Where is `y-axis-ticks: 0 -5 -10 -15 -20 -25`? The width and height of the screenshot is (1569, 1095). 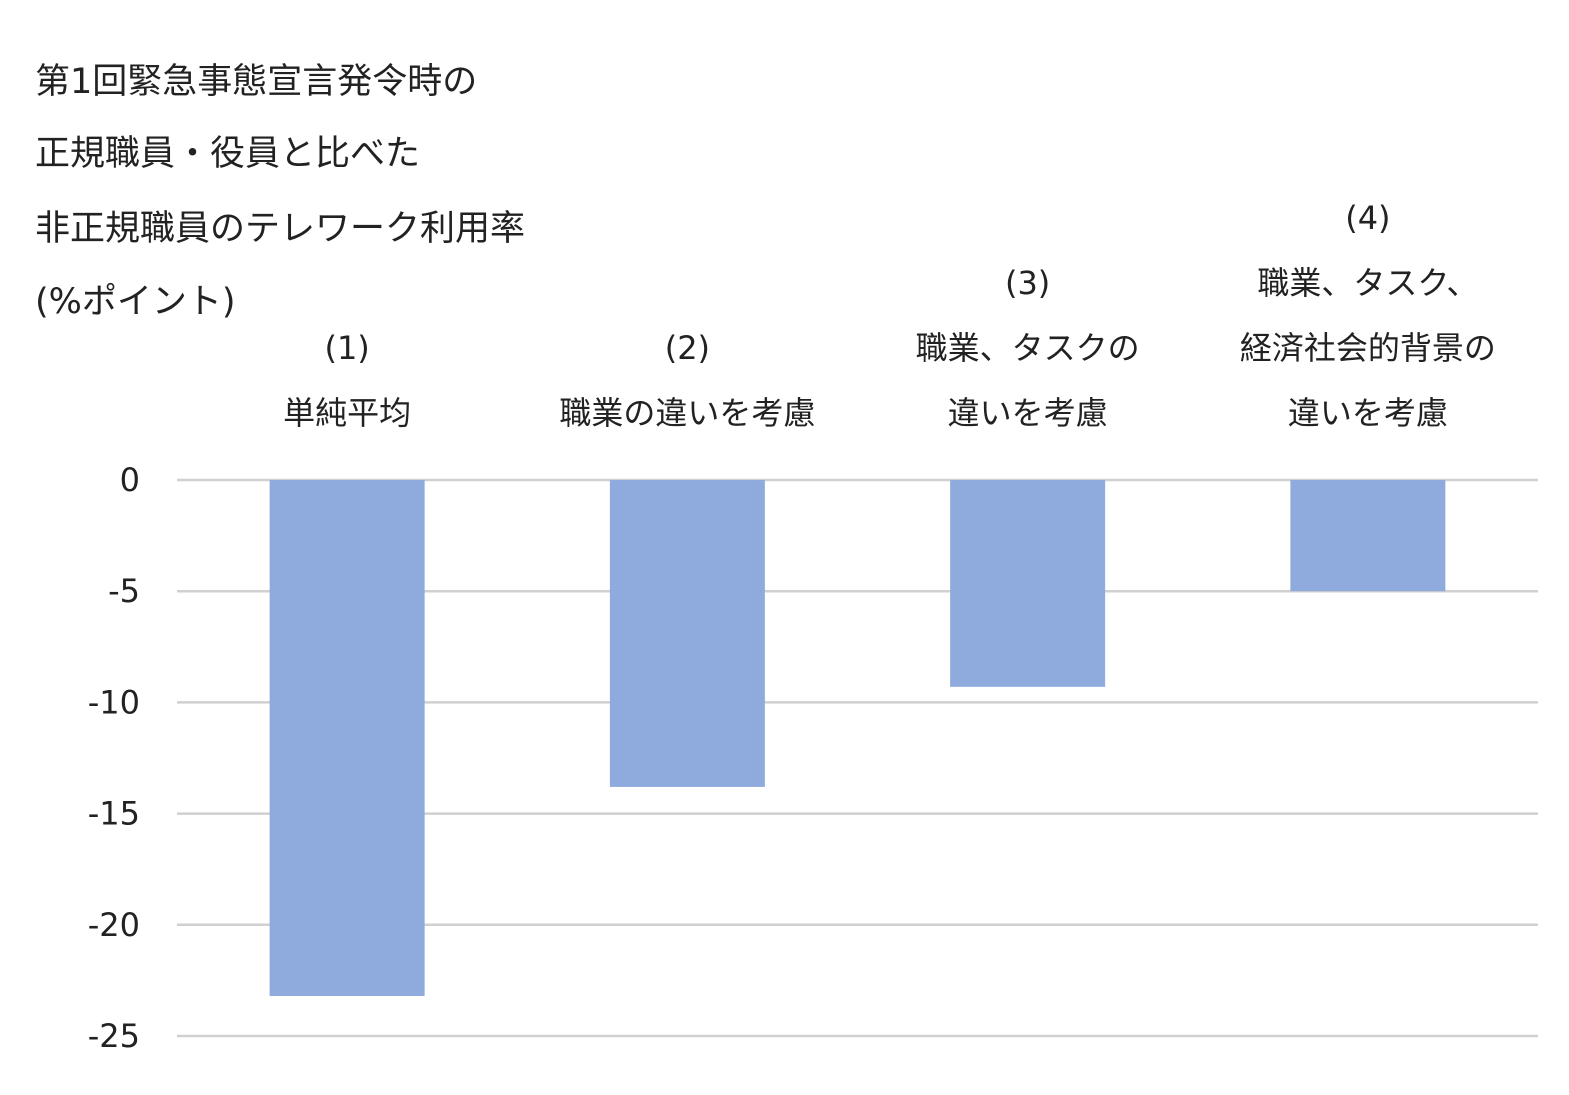
y-axis-ticks: 0 -5 -10 -15 -20 -25 is located at coordinates (114, 758).